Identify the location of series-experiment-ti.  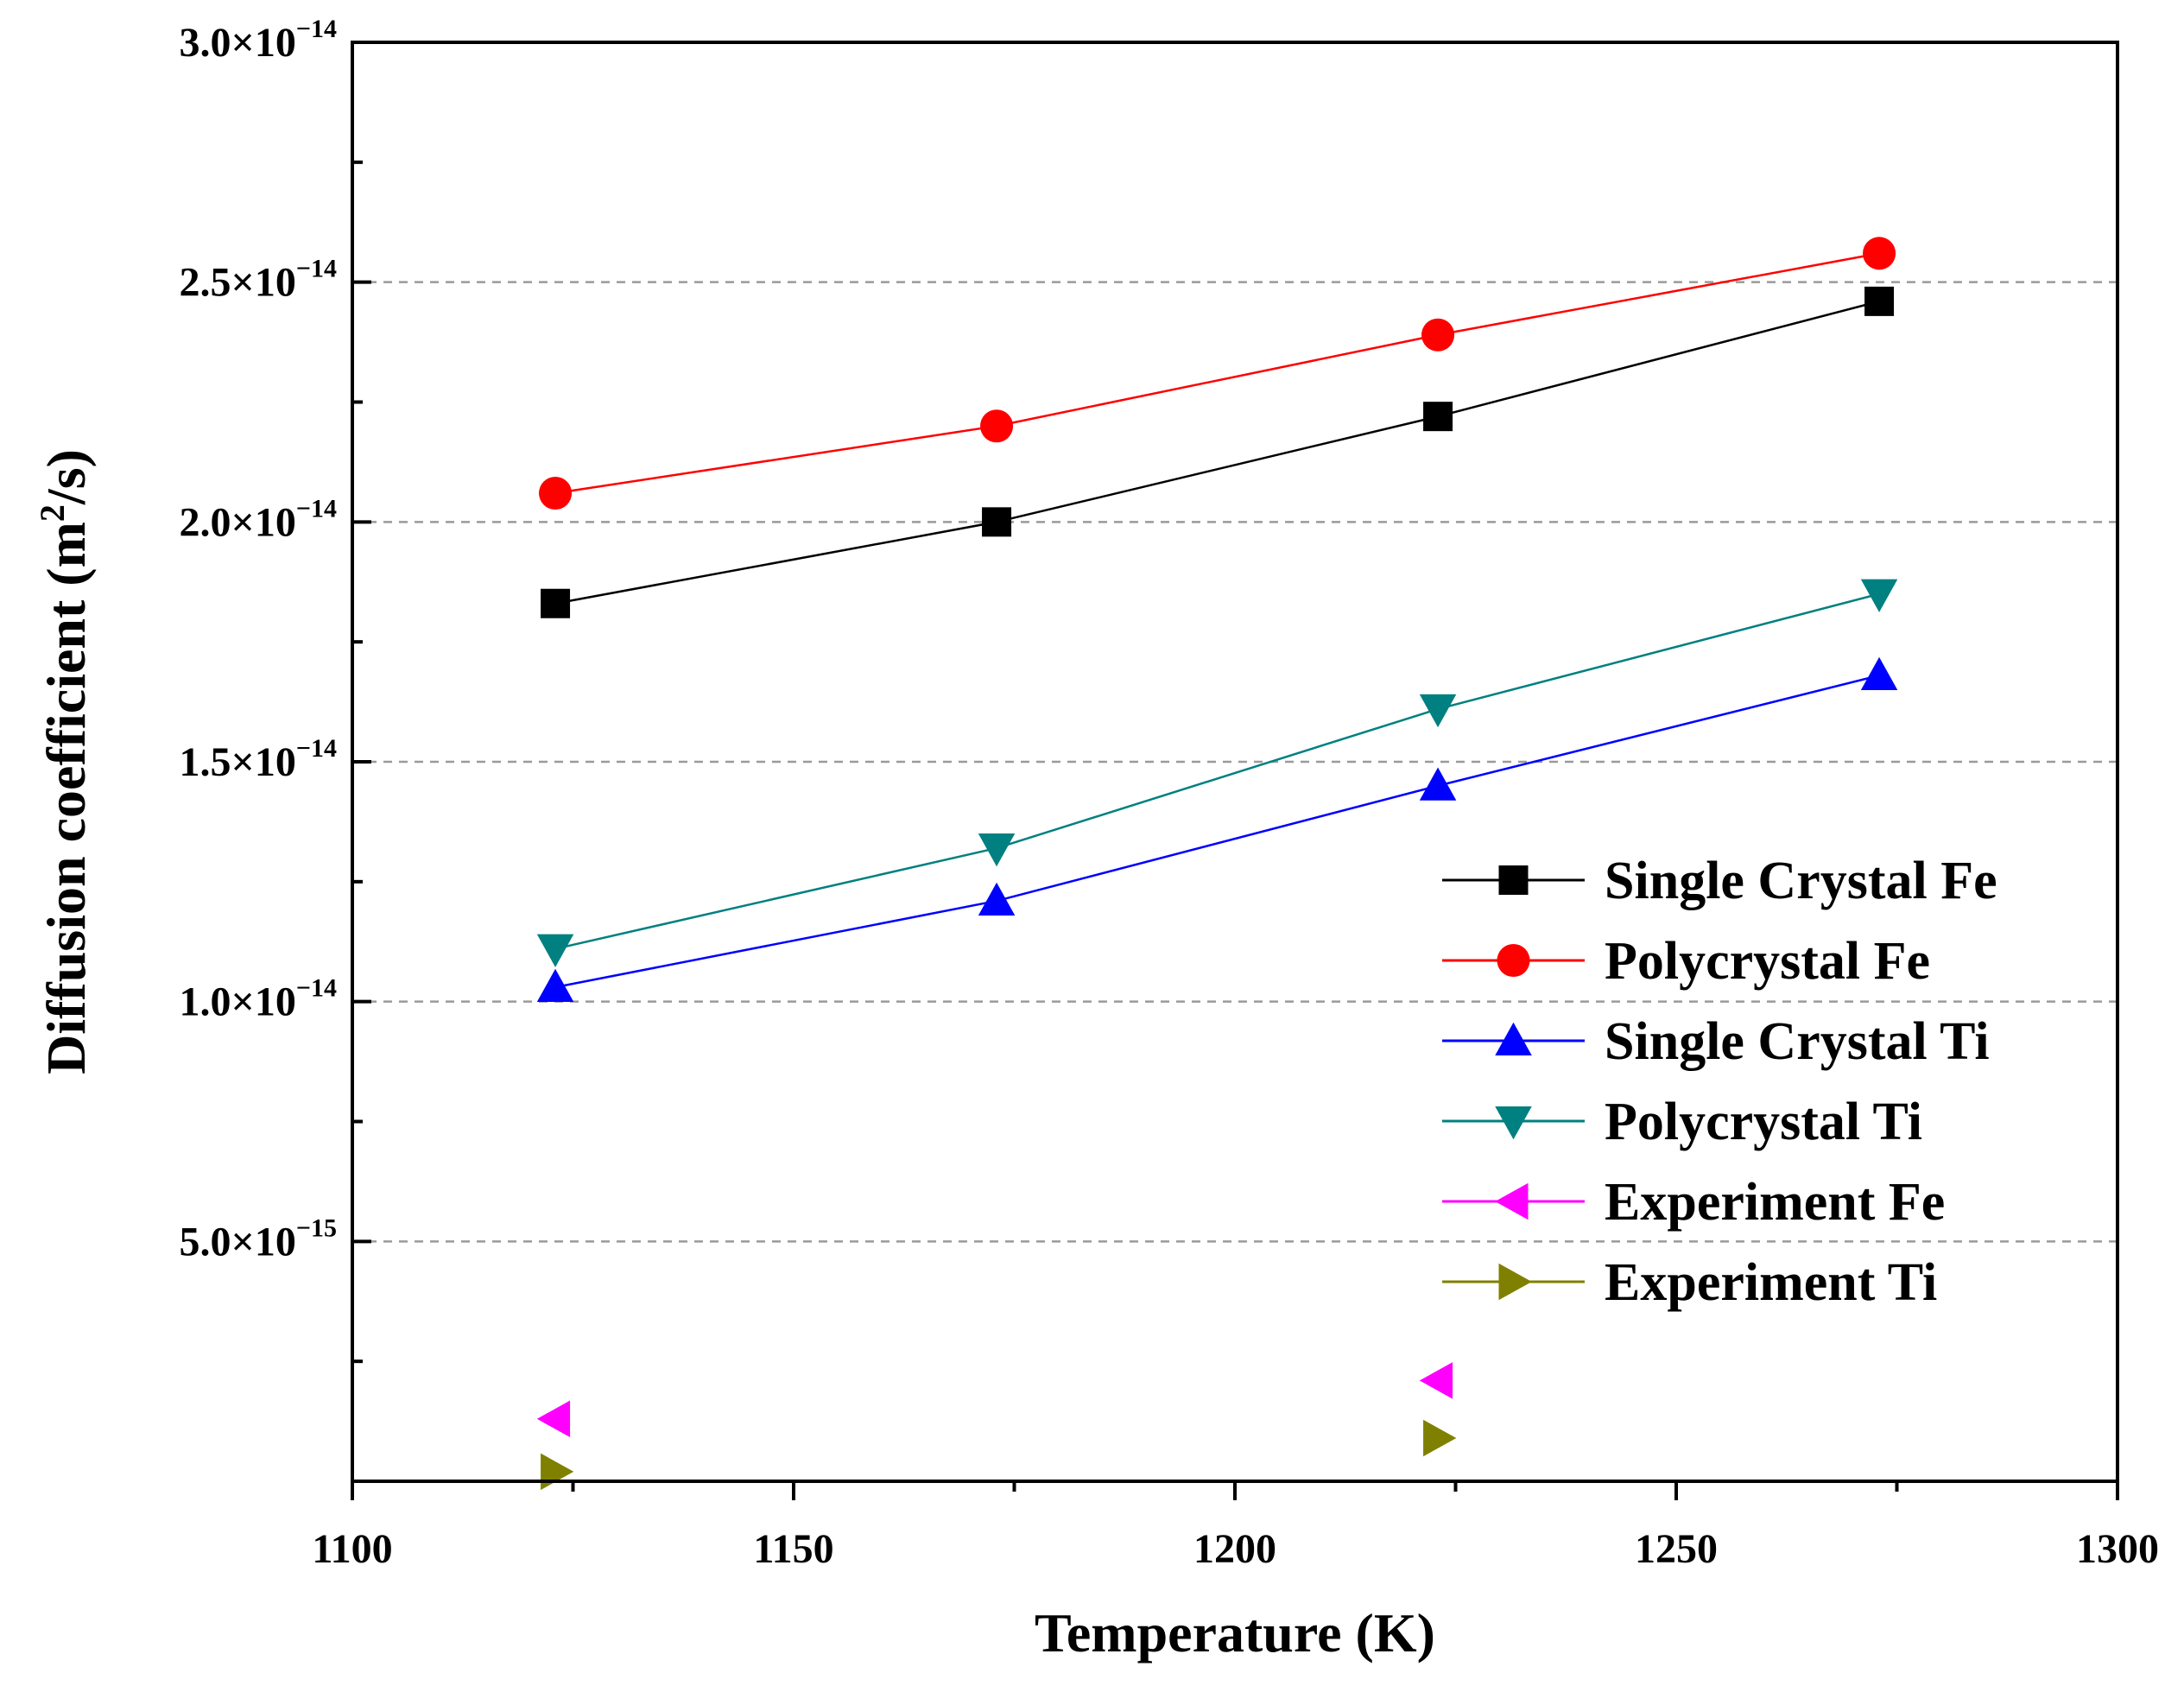
(999, 1455).